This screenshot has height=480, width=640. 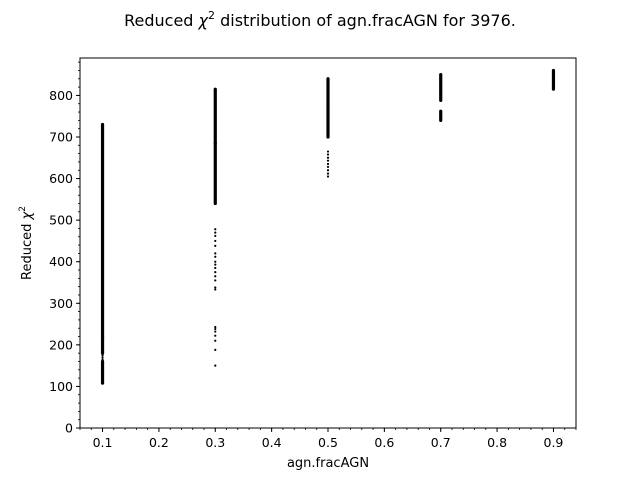 What do you see at coordinates (272, 442) in the screenshot?
I see `x-tick-label: 0.4` at bounding box center [272, 442].